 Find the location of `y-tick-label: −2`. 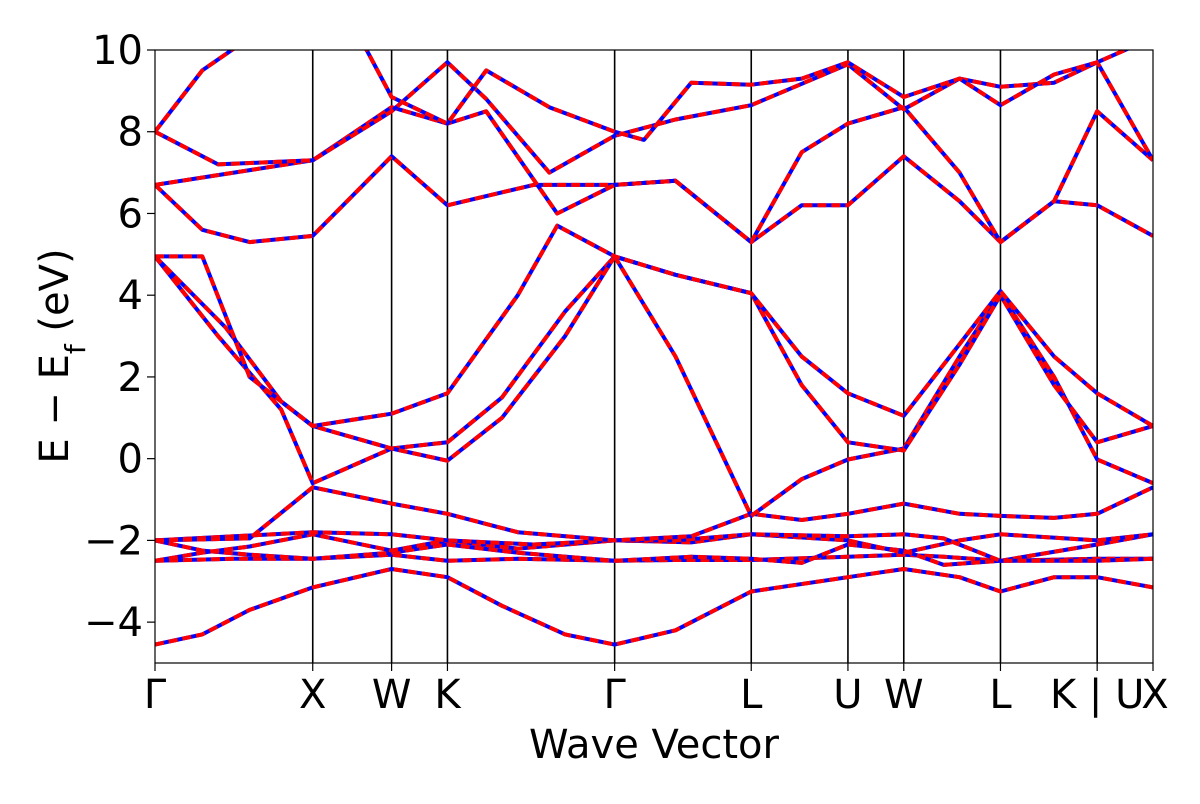

y-tick-label: −2 is located at coordinates (113, 541).